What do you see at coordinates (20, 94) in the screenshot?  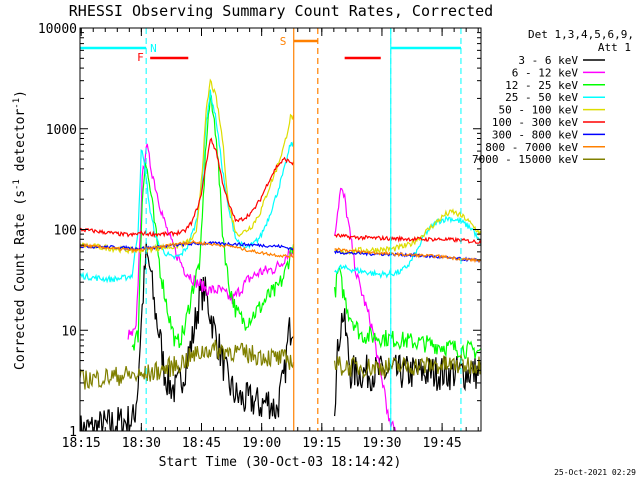 I see `y-axis-label-part: )` at bounding box center [20, 94].